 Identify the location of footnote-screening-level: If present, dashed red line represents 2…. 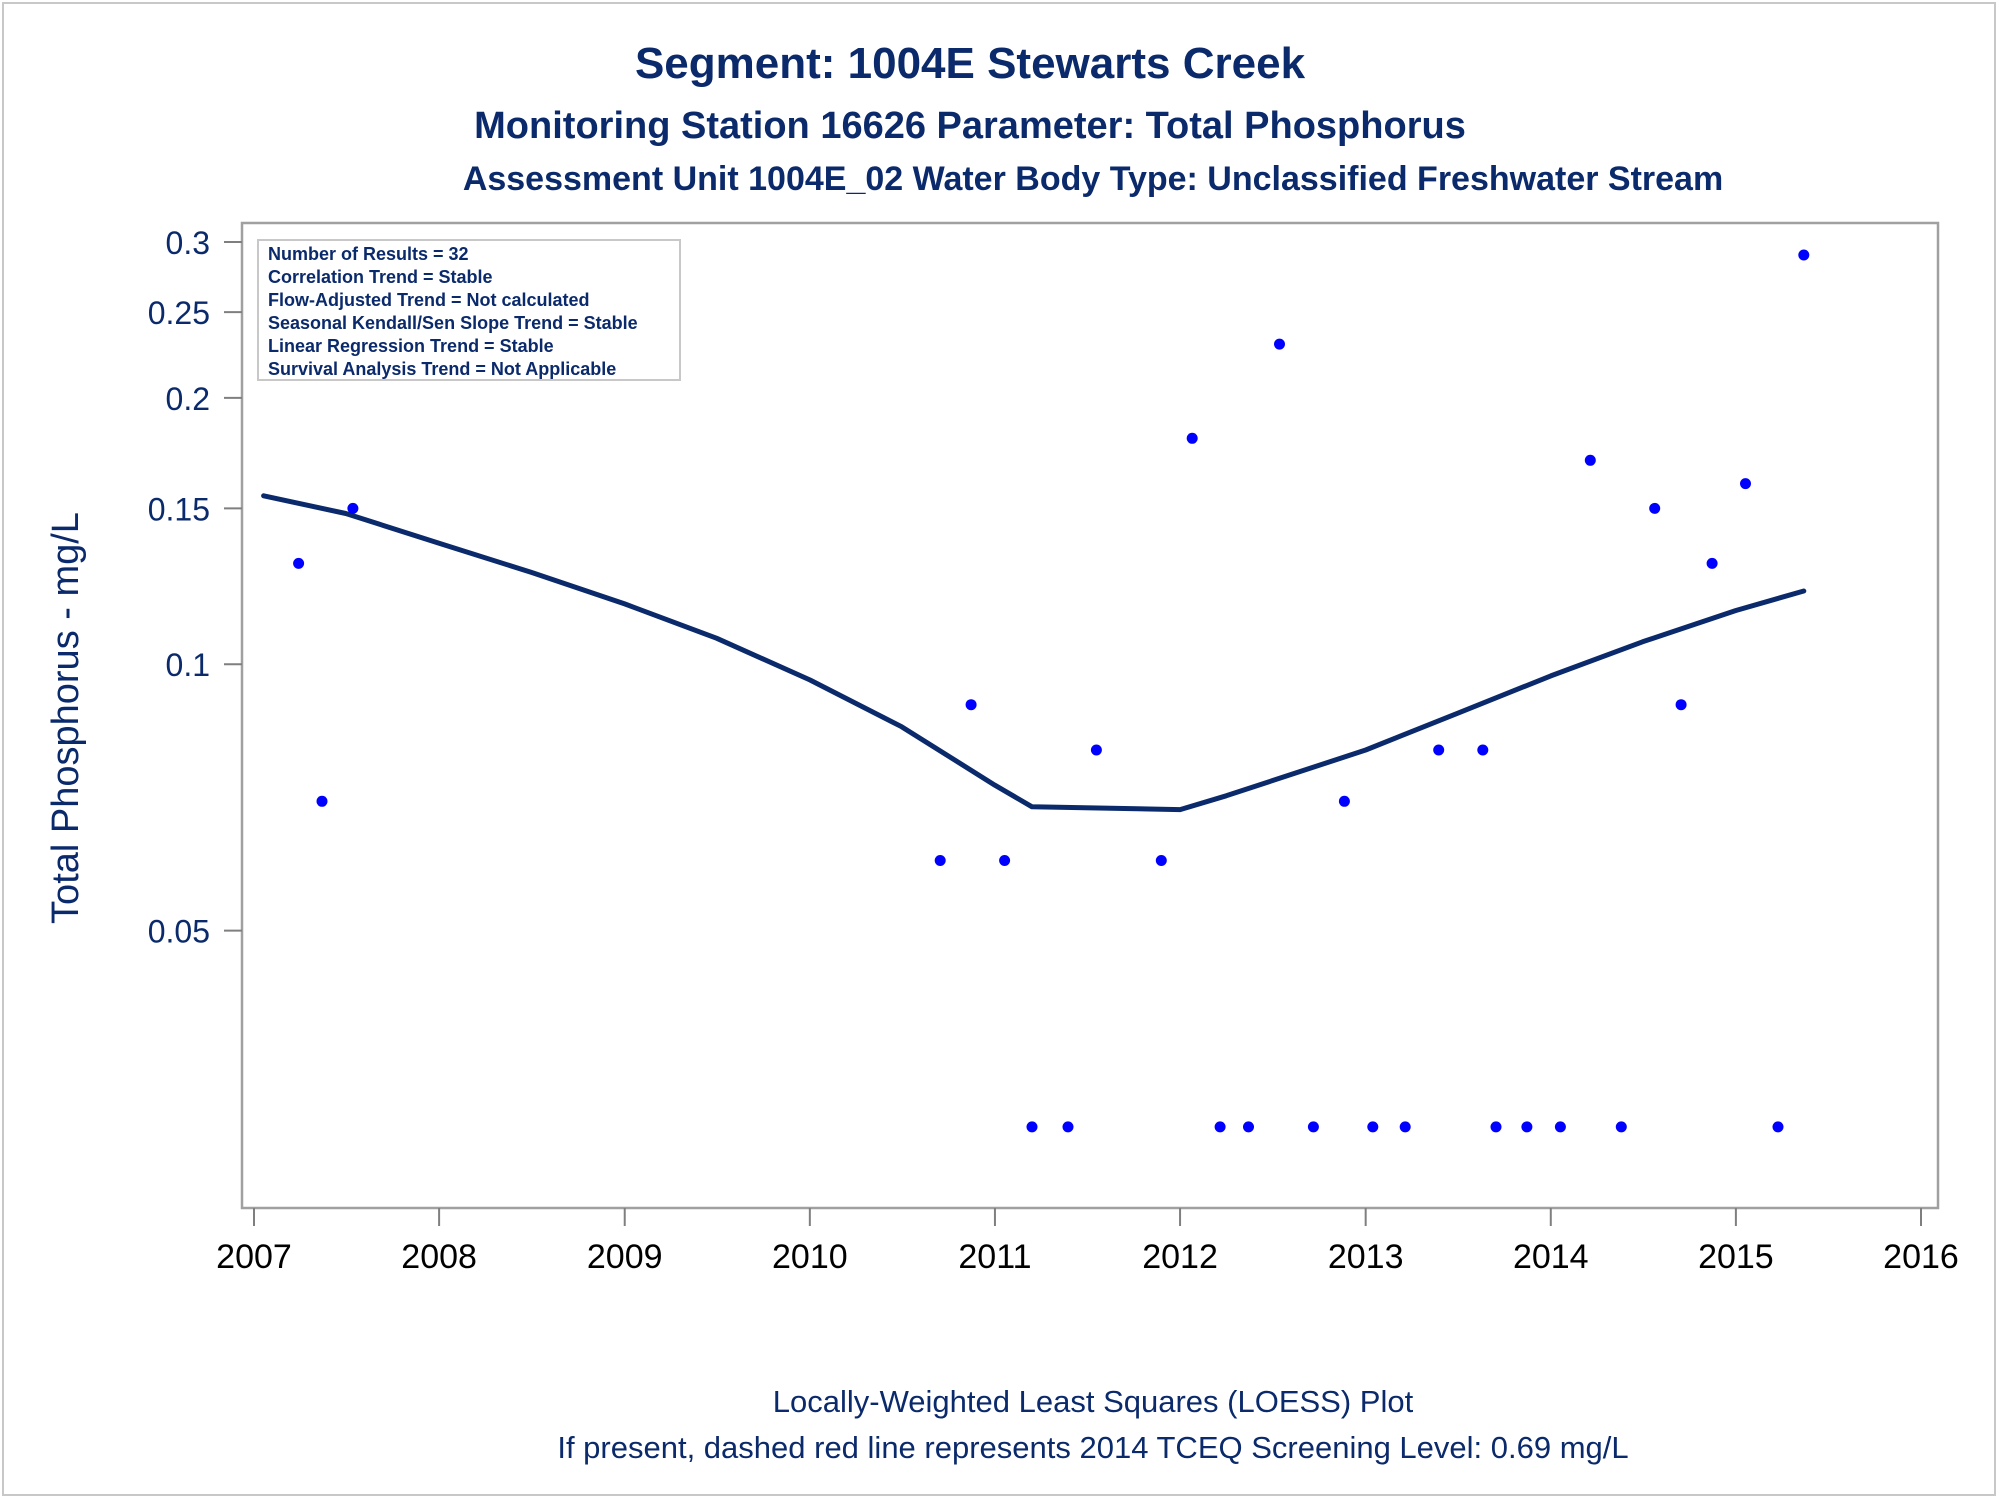
(1092, 1447).